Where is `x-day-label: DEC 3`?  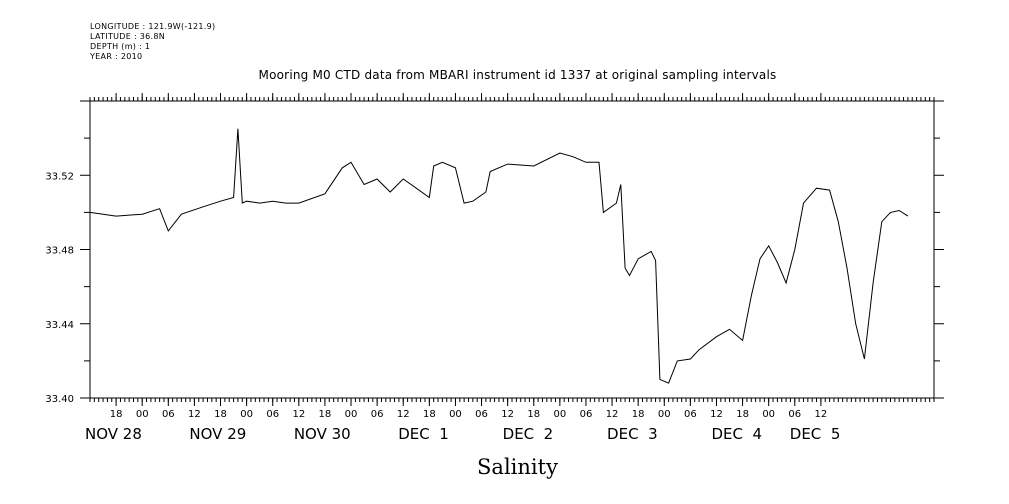 x-day-label: DEC 3 is located at coordinates (632, 434).